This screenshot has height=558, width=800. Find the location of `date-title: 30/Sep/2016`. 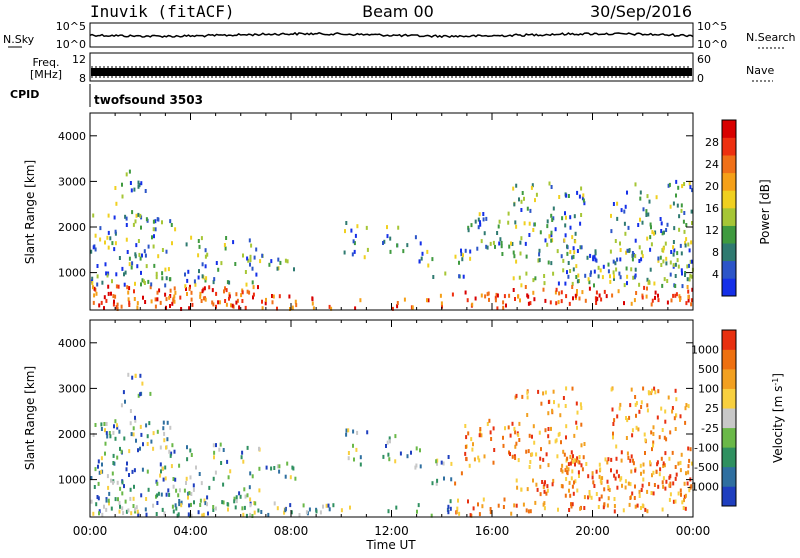

date-title: 30/Sep/2016 is located at coordinates (641, 11).